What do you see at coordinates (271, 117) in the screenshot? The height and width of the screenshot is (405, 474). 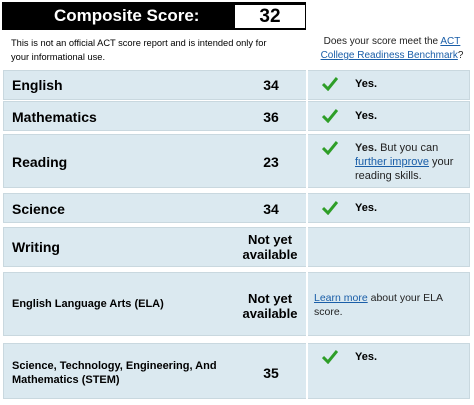 I see `subject-score: 36` at bounding box center [271, 117].